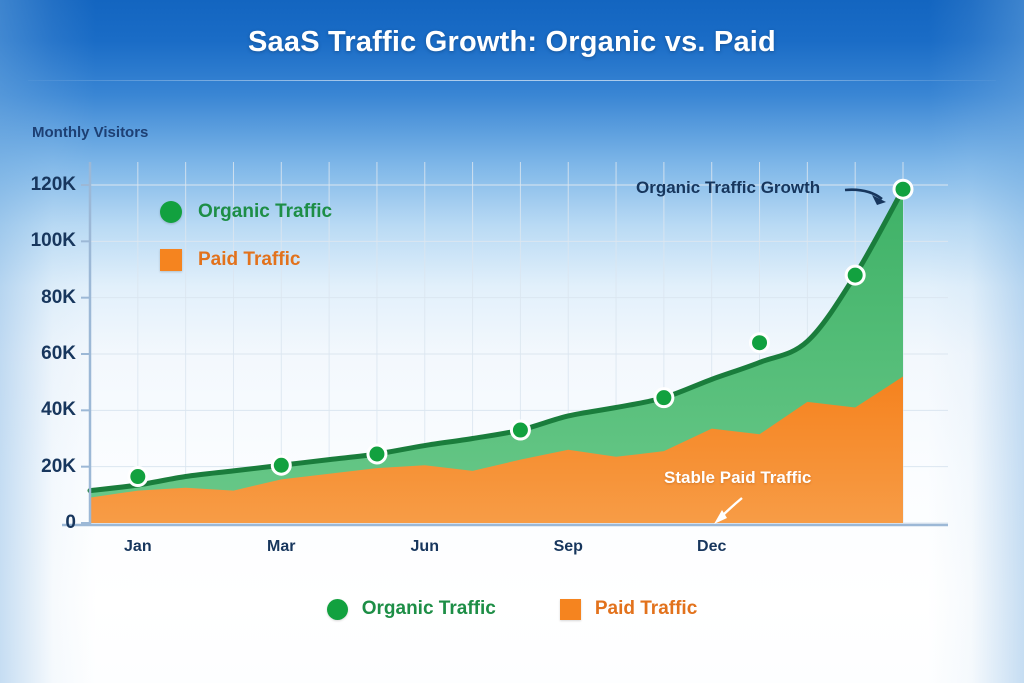  What do you see at coordinates (249, 259) in the screenshot?
I see `inner-legend-paid-label: Paid Traffic` at bounding box center [249, 259].